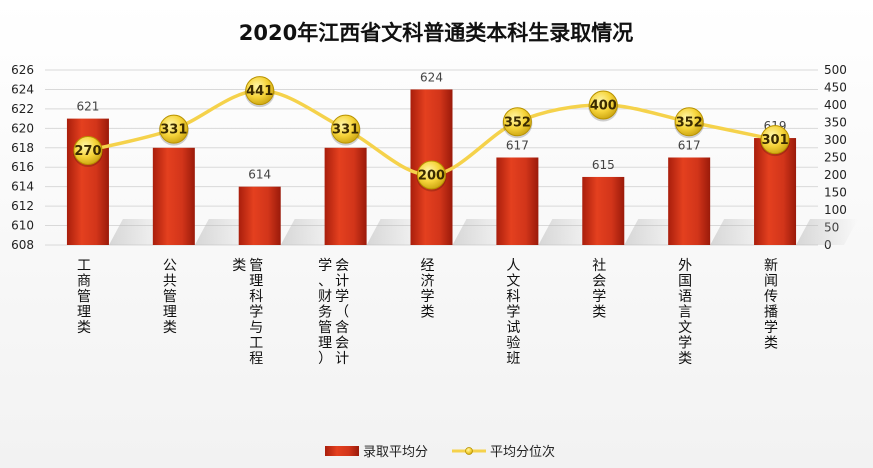 The height and width of the screenshot is (468, 873). I want to click on left-tick-label: 610, so click(22, 226).